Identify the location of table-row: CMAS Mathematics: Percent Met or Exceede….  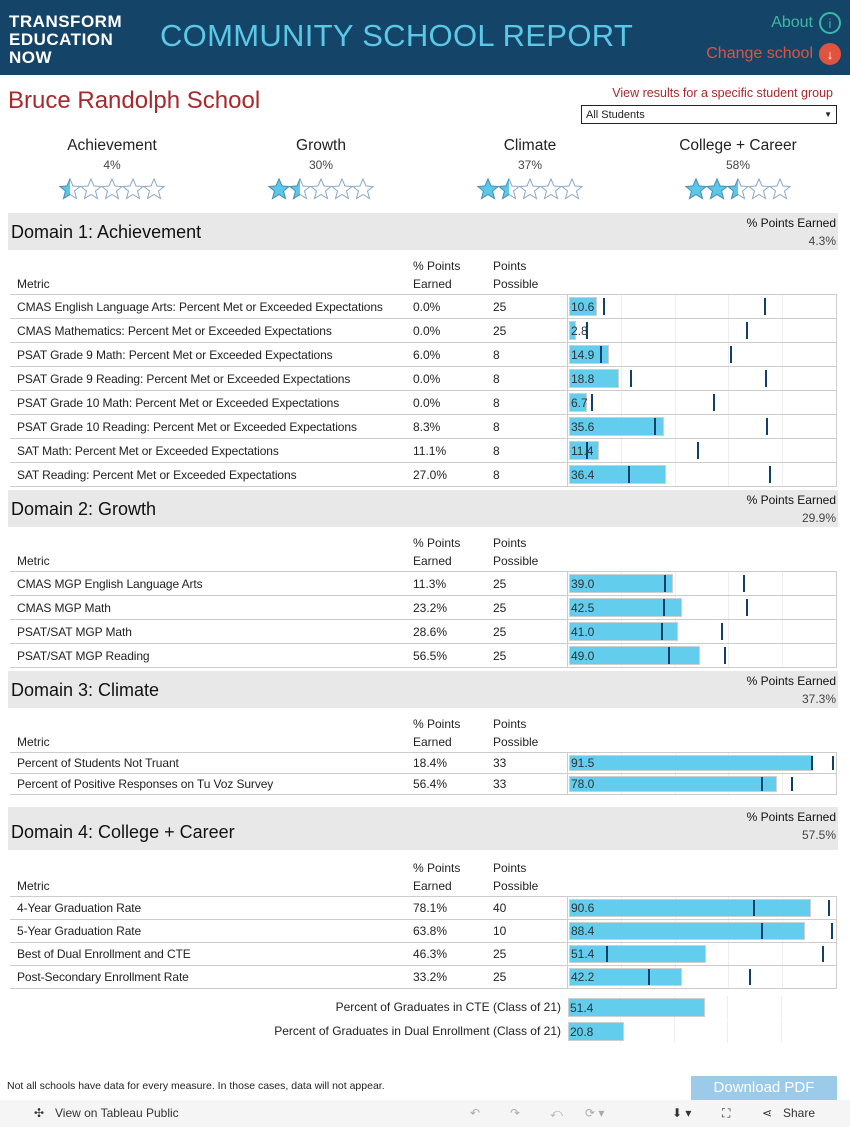
(423, 331).